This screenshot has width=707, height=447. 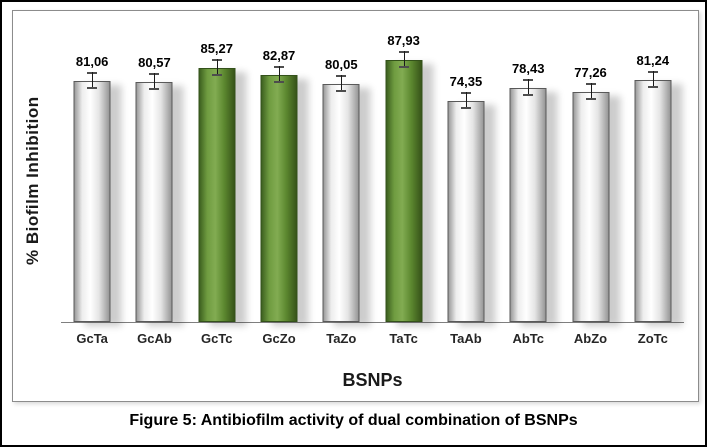 What do you see at coordinates (32, 181) in the screenshot?
I see `y-axis-title: % Biofilm Inhibition` at bounding box center [32, 181].